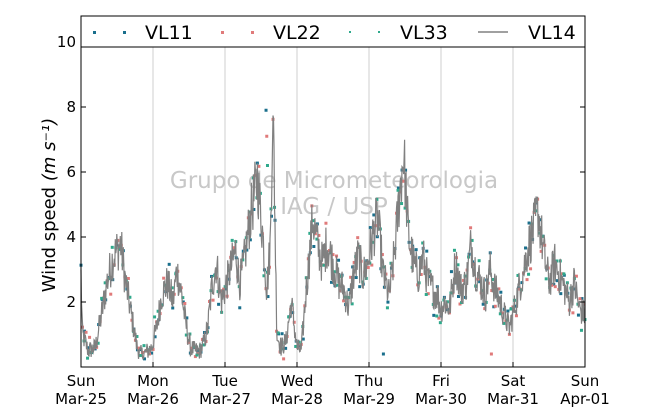  What do you see at coordinates (513, 399) in the screenshot?
I see `x-tick-date: Mar-31` at bounding box center [513, 399].